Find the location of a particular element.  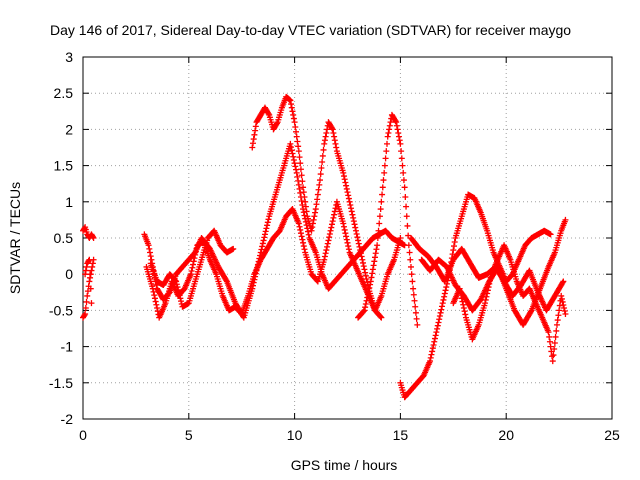

y-tick-label: -1 is located at coordinates (67, 347).